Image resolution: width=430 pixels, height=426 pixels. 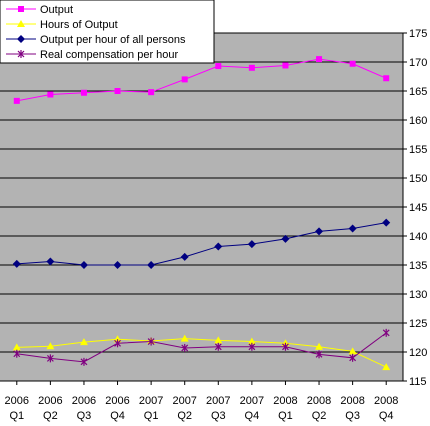 What do you see at coordinates (418, 324) in the screenshot?
I see `y-tick-label: 125` at bounding box center [418, 324].